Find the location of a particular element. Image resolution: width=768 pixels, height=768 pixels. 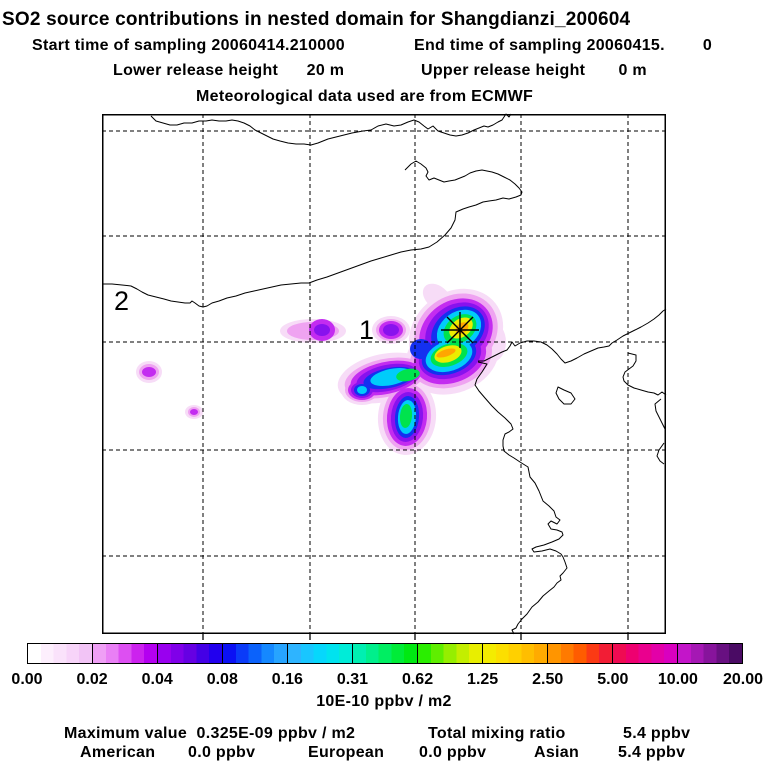

source-label-1: 1 is located at coordinates (367, 330).